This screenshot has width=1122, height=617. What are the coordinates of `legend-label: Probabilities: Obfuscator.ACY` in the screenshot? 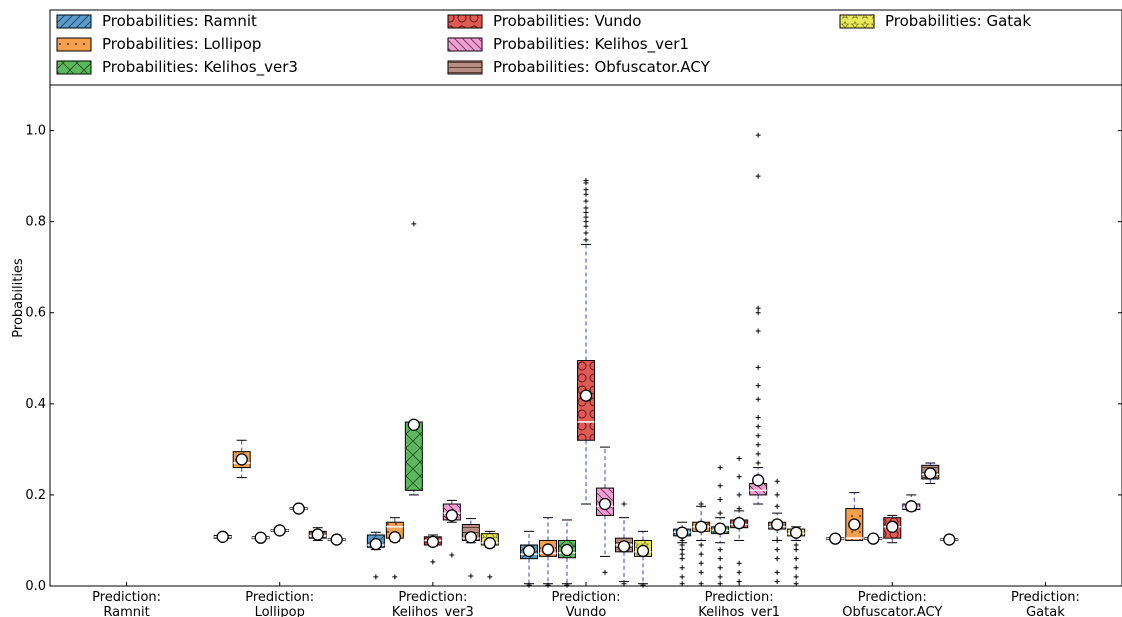 It's located at (602, 67).